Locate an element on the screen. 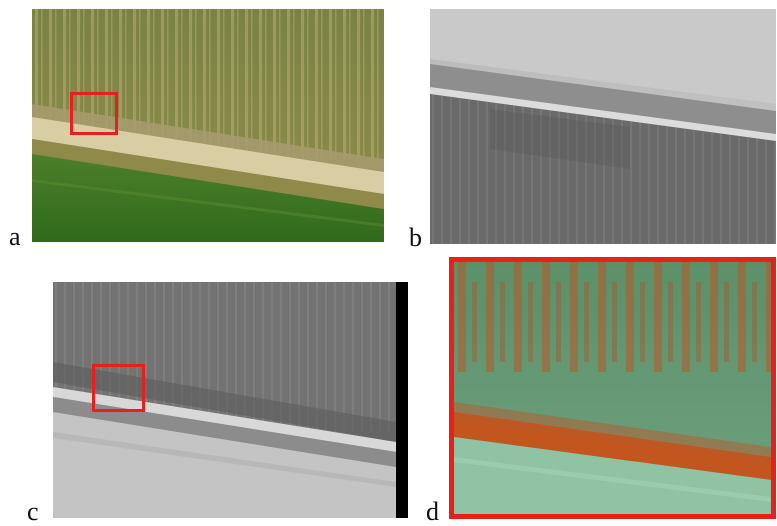 This screenshot has height=526, width=777. panel-c-highlight-box is located at coordinates (118, 388).